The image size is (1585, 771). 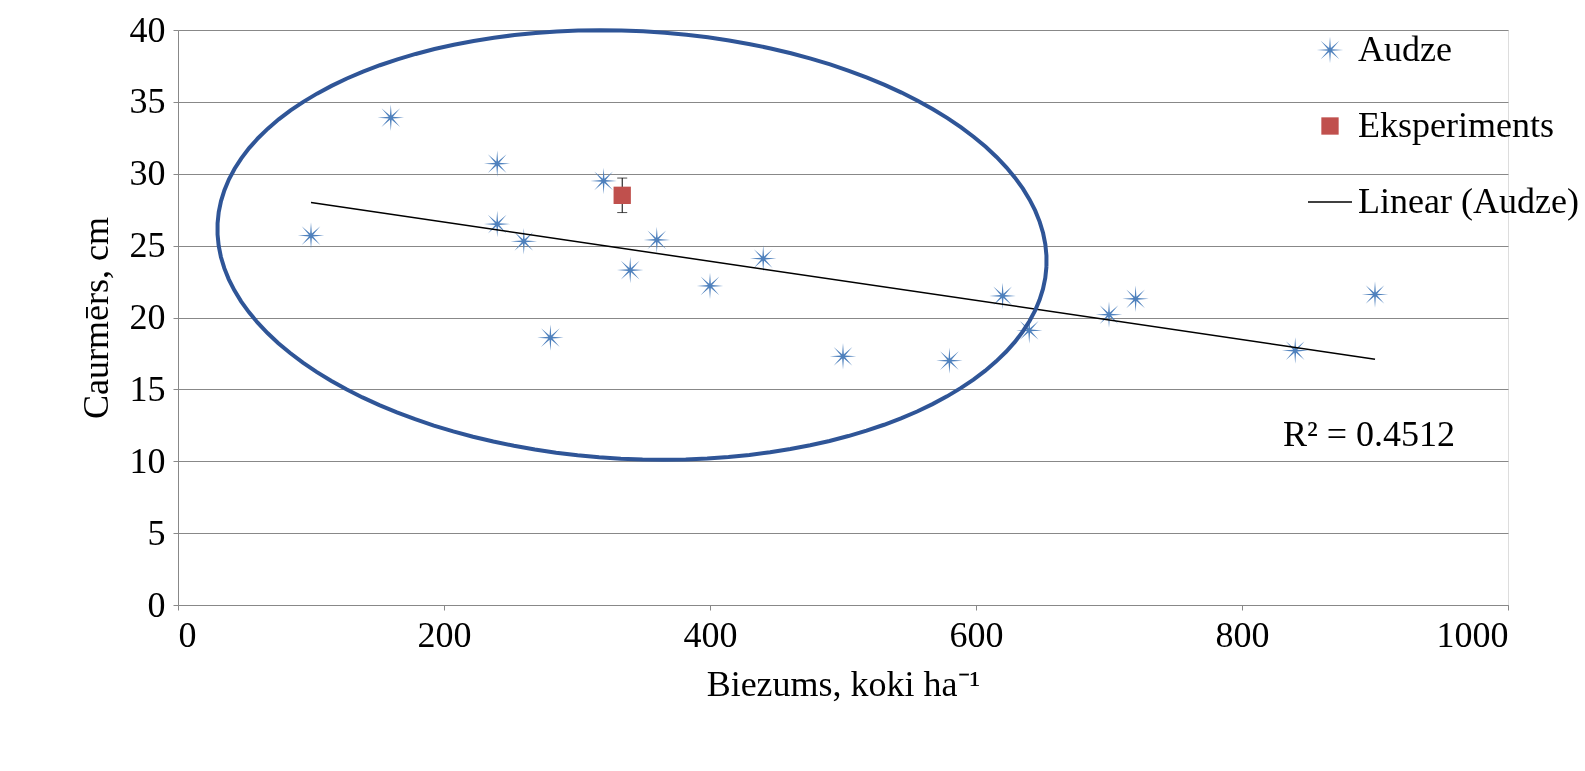 What do you see at coordinates (710, 634) in the screenshot?
I see `x-tick-label: 400` at bounding box center [710, 634].